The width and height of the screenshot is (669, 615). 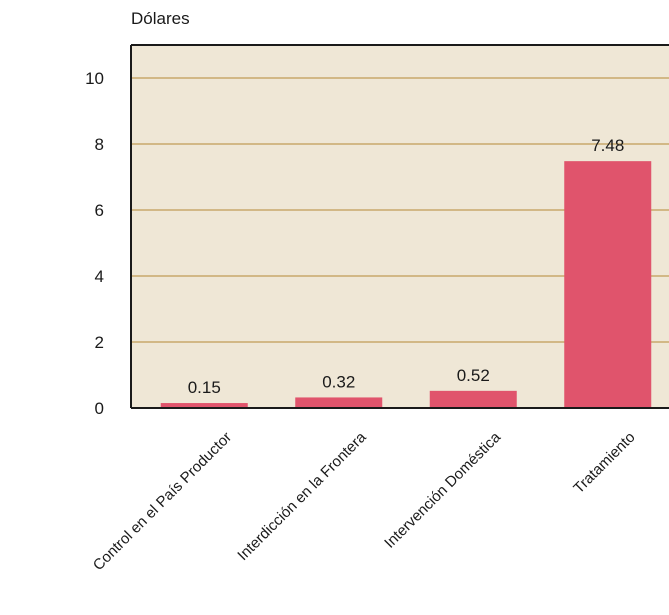 I want to click on category-label: Tratamiento, so click(x=604, y=463).